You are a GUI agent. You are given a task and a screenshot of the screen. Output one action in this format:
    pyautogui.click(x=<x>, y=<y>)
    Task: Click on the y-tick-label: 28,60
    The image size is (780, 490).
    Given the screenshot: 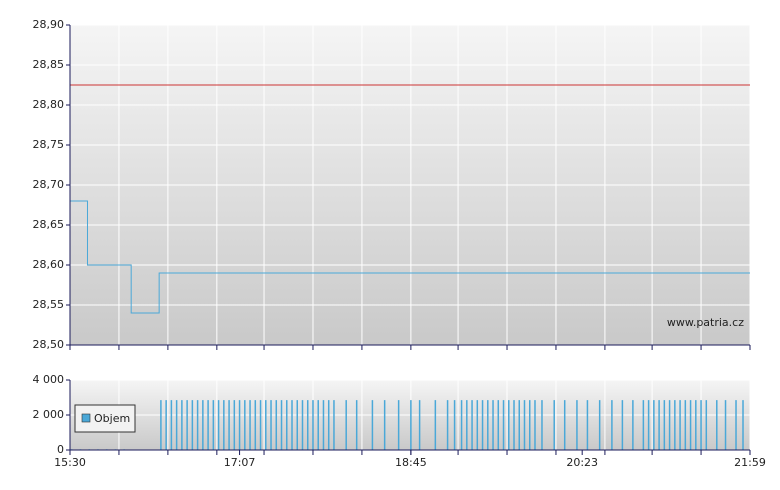 What is the action you would take?
    pyautogui.click(x=49, y=264)
    